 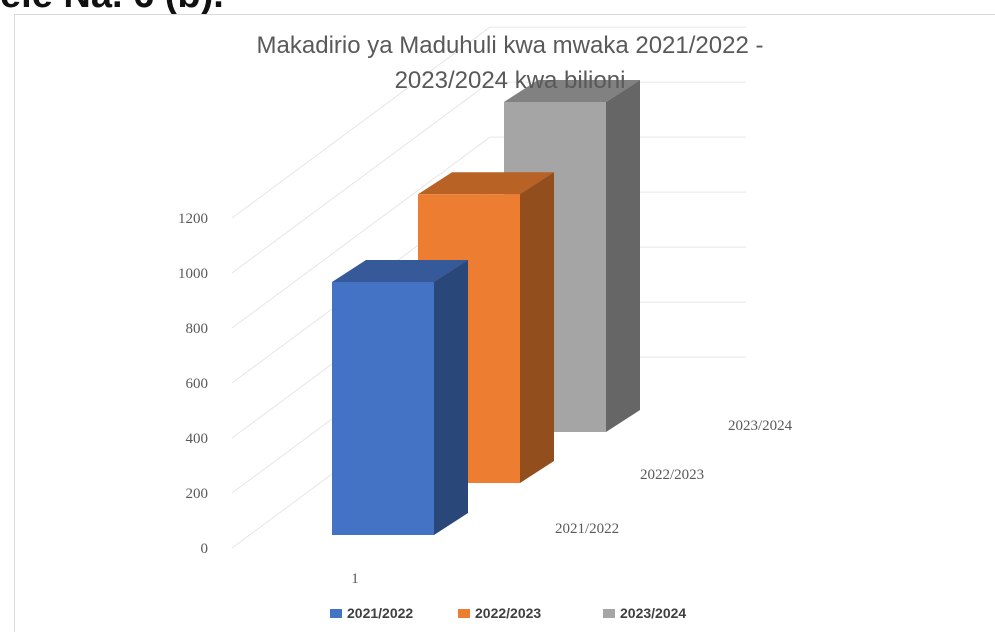 What do you see at coordinates (672, 475) in the screenshot?
I see `depth-axis-label: 2022/2023` at bounding box center [672, 475].